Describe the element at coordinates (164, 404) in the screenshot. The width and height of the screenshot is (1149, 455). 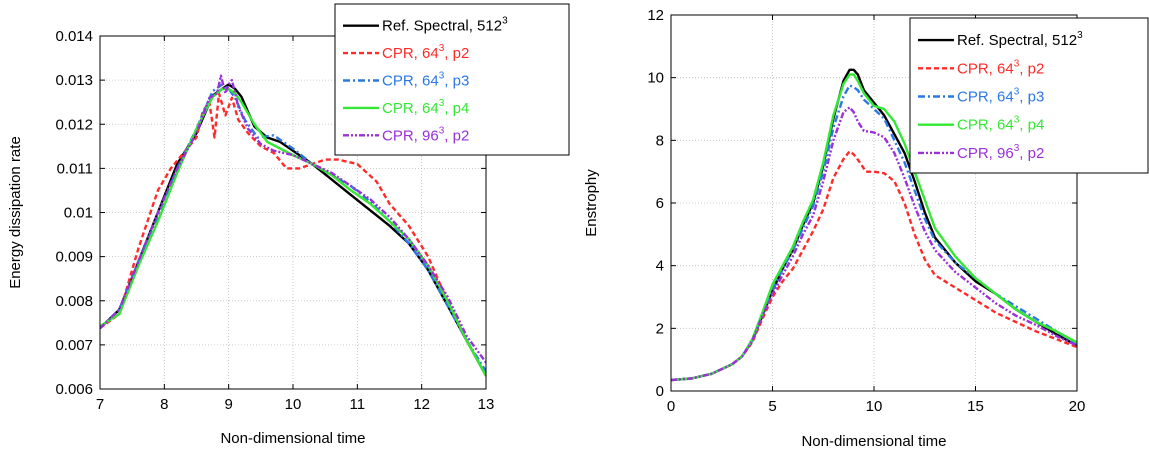
I see `x-tick-label: 8` at that location.